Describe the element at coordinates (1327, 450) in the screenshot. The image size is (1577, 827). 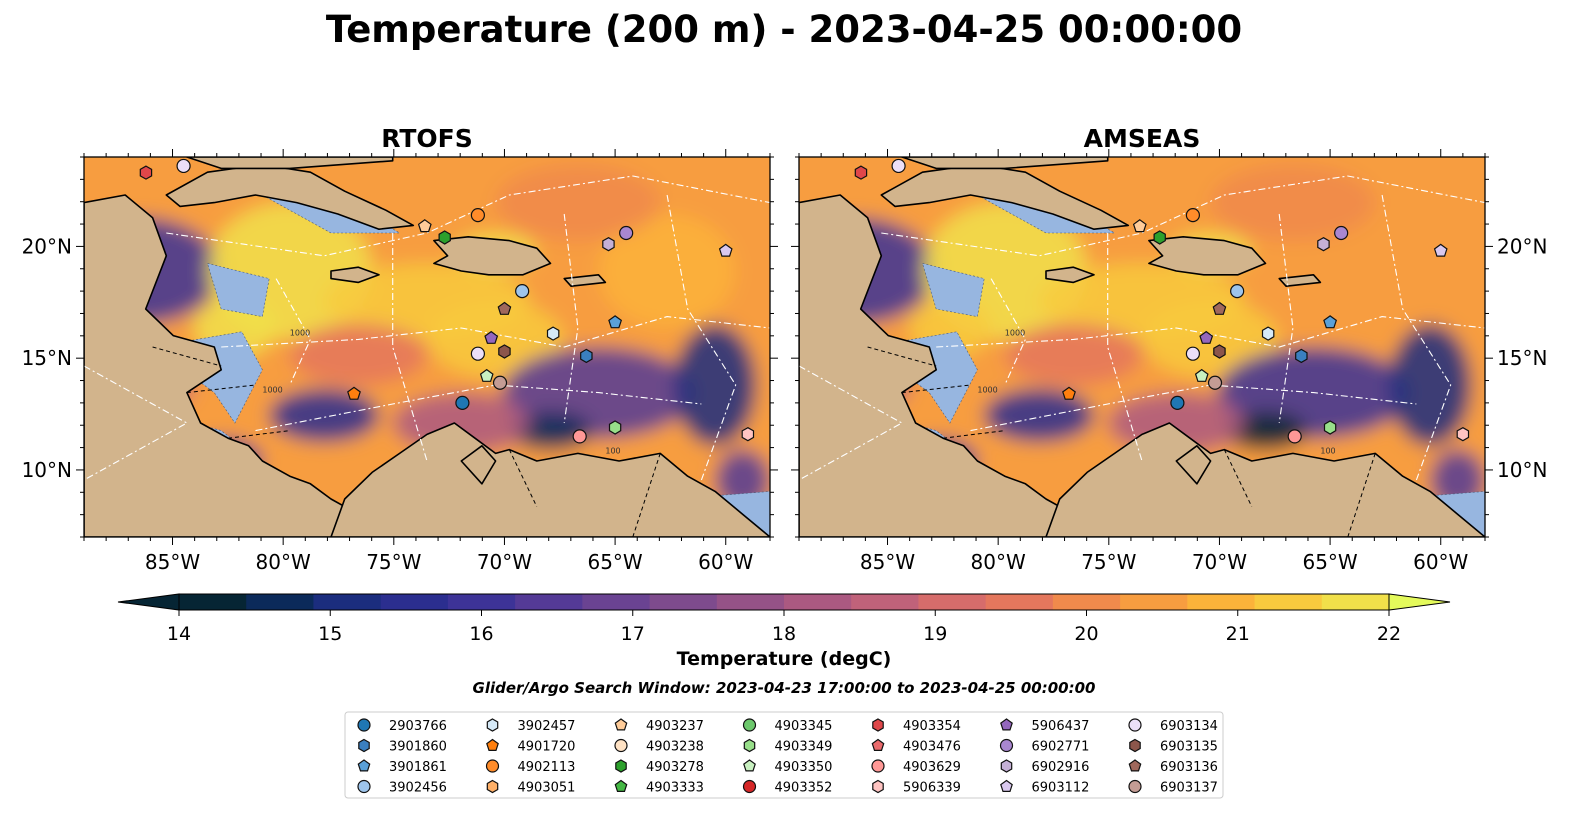
I see `contour-label: 100` at that location.